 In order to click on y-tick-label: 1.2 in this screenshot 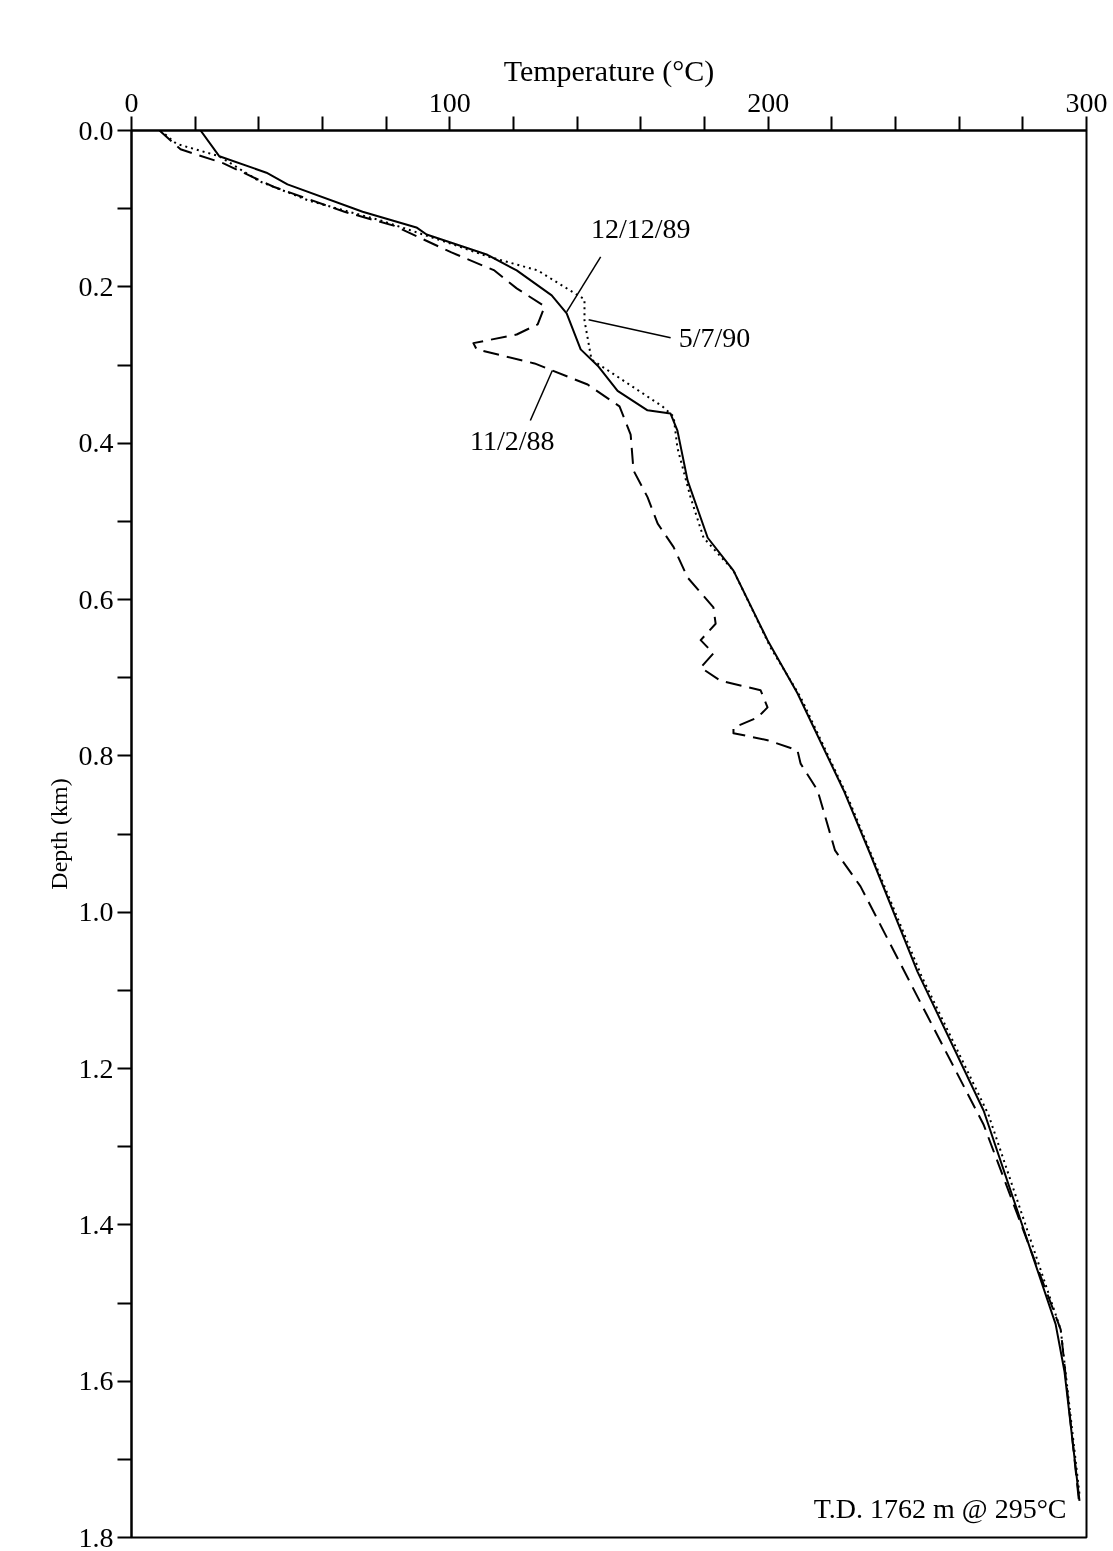, I will do `click(96, 1068)`.